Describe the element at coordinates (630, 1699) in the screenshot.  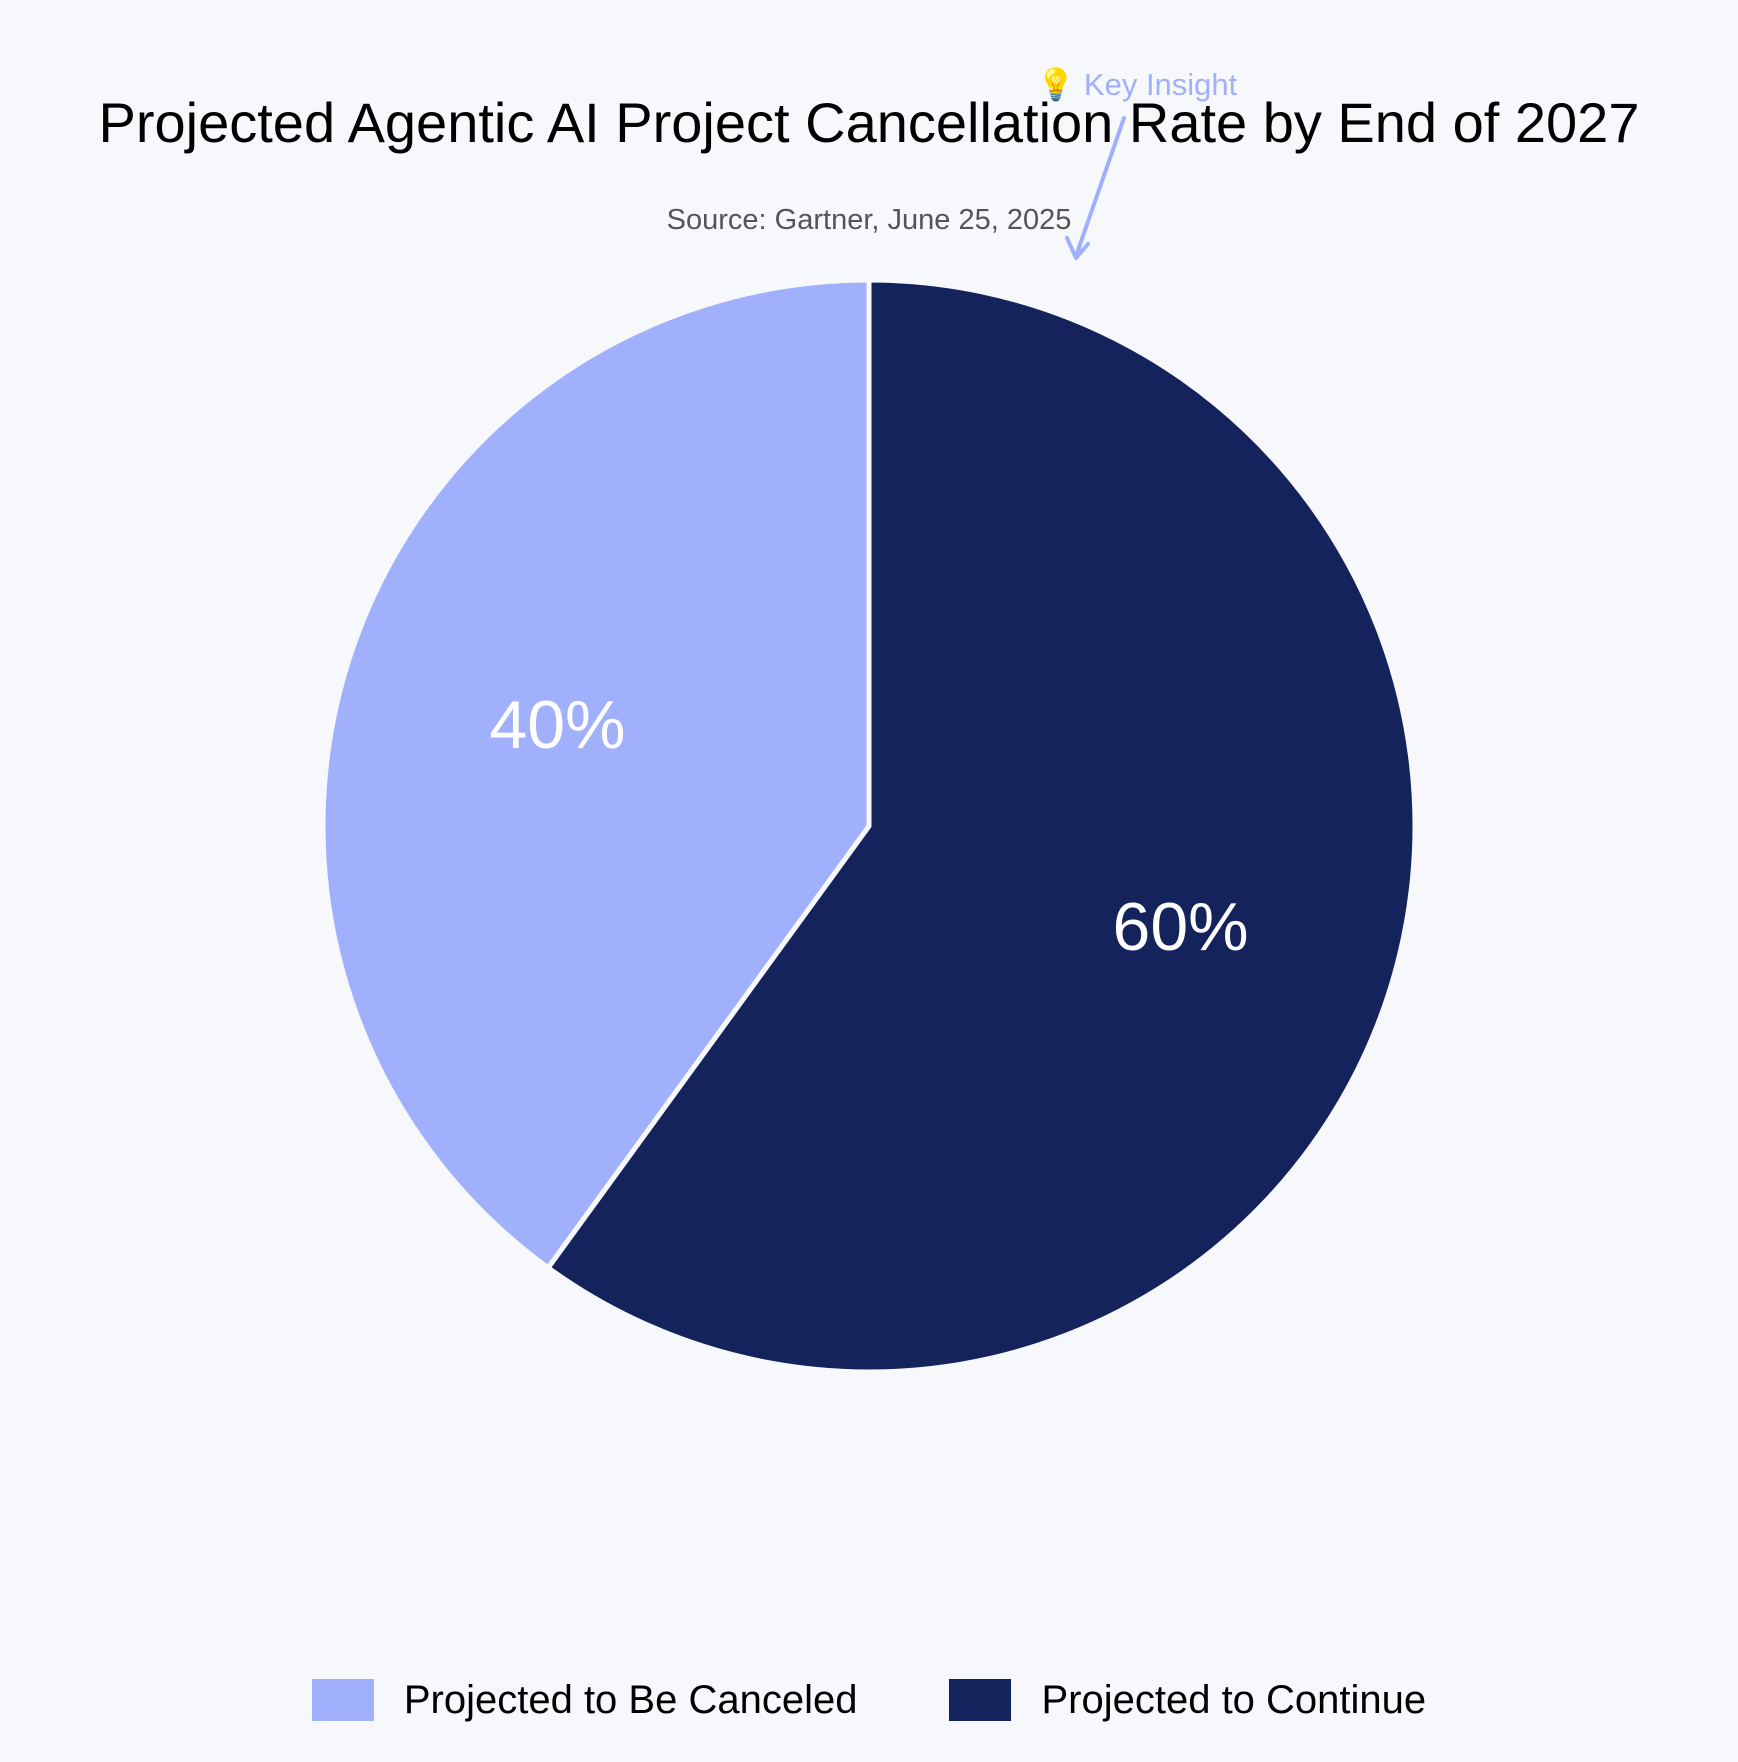
I see `legend-label-canceled: Projected to Be Canceled` at that location.